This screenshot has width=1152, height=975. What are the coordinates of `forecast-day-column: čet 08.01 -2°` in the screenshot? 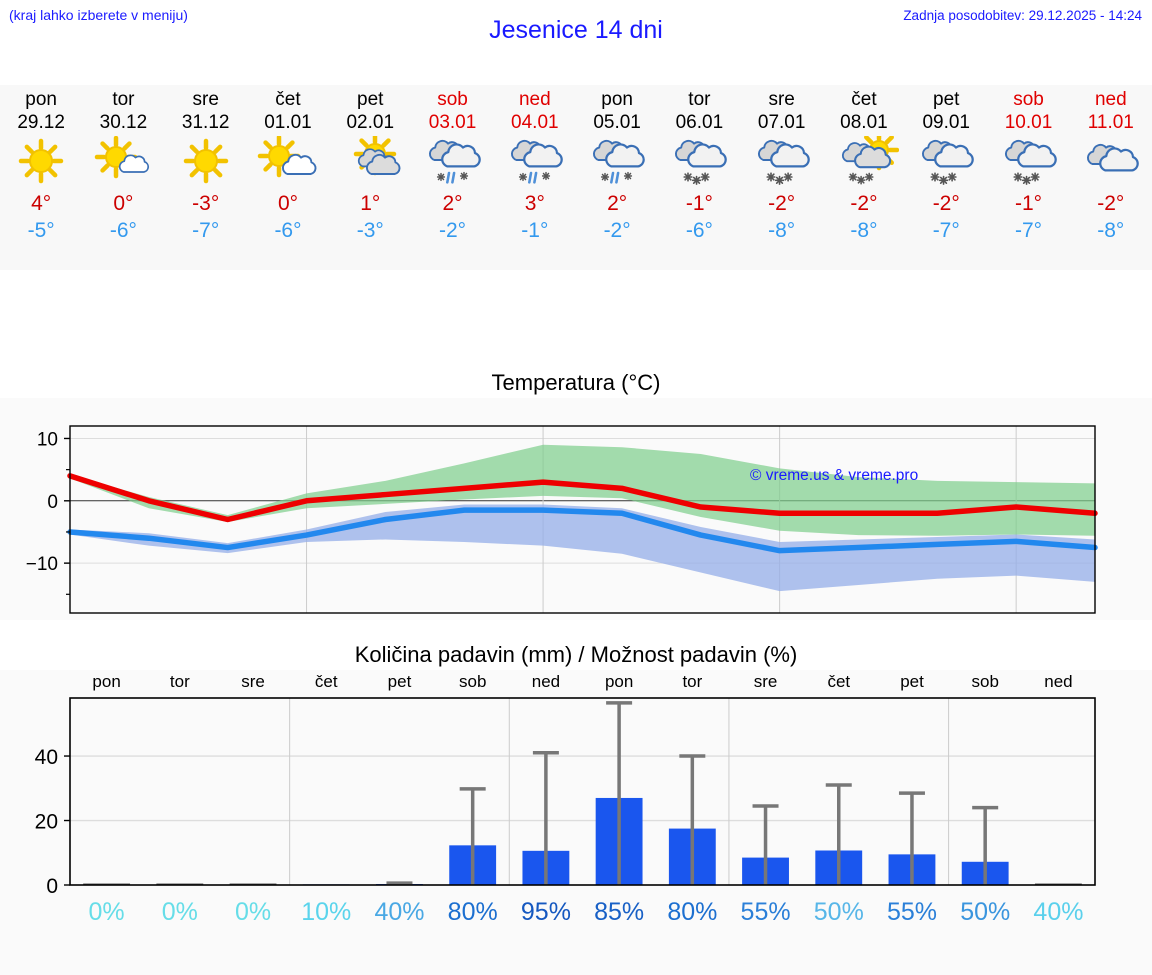 It's located at (864, 177).